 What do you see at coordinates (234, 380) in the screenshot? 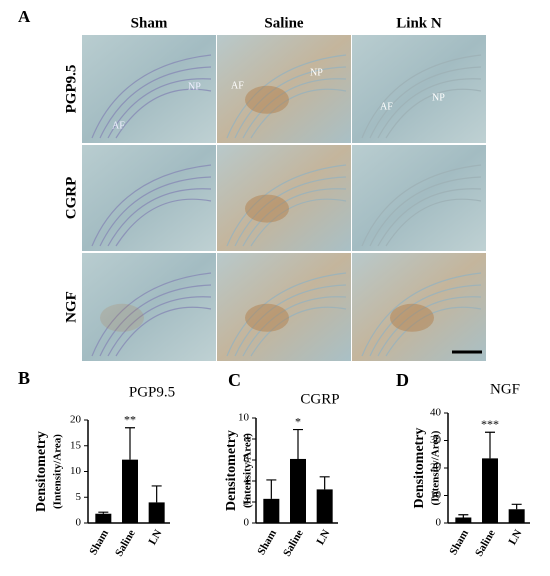
I see `panel-label: C` at bounding box center [234, 380].